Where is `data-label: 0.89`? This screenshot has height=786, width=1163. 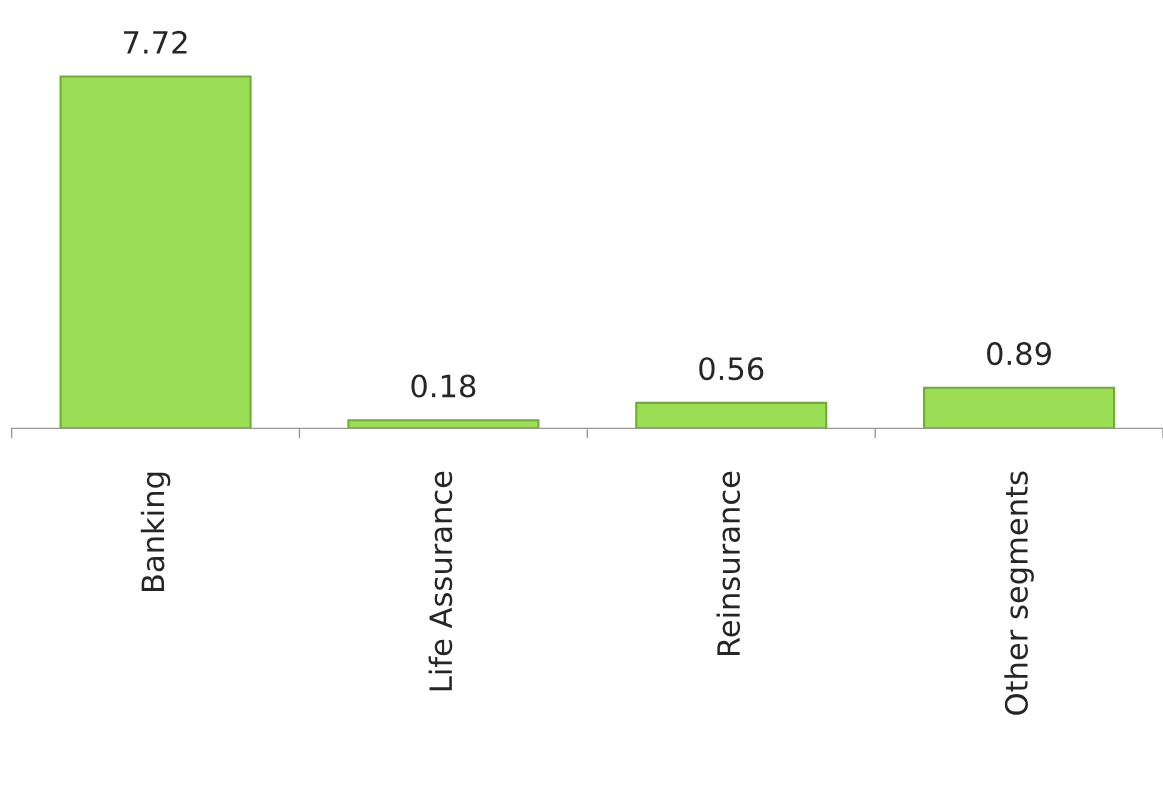
data-label: 0.89 is located at coordinates (1019, 354).